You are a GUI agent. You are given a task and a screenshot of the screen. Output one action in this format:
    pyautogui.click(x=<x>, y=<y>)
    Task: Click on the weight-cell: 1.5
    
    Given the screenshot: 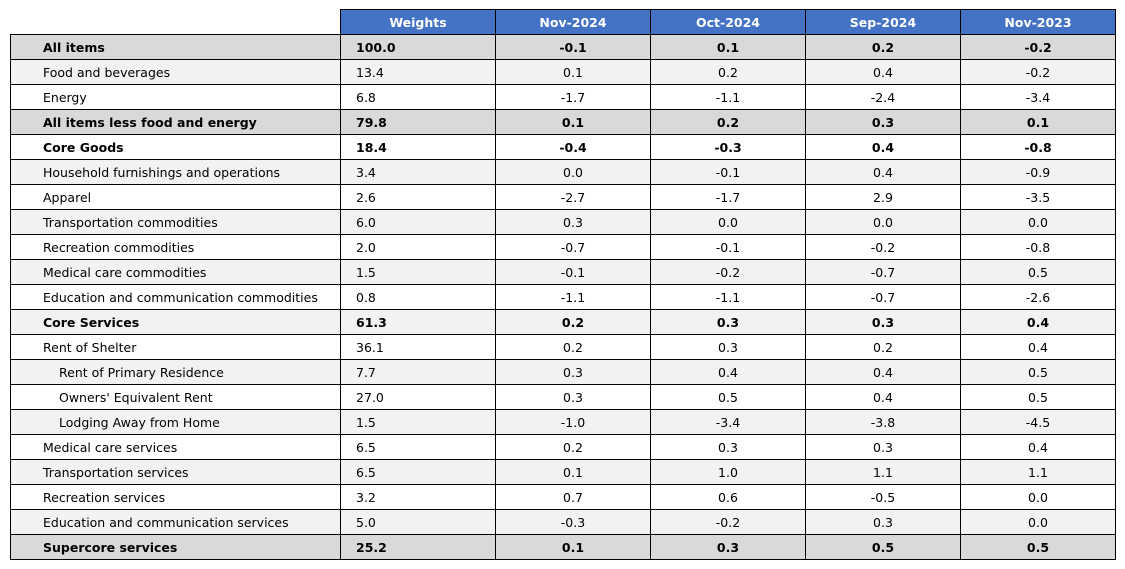 What is the action you would take?
    pyautogui.click(x=418, y=422)
    